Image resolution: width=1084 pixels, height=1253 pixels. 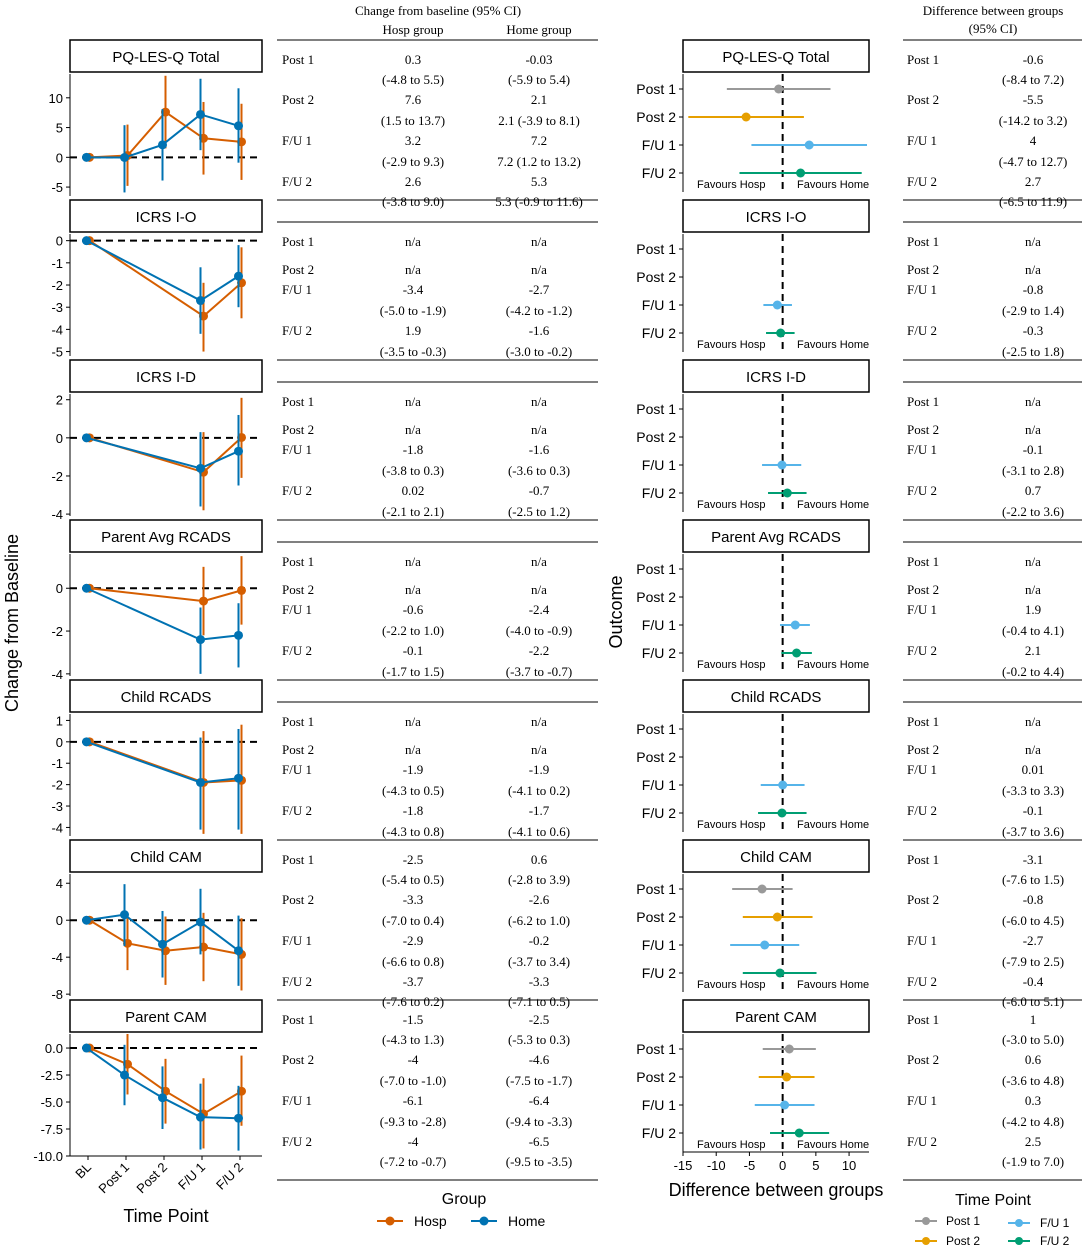 What do you see at coordinates (413, 1121) in the screenshot?
I see `hosp-ci: (-9.3 to -2.8)` at bounding box center [413, 1121].